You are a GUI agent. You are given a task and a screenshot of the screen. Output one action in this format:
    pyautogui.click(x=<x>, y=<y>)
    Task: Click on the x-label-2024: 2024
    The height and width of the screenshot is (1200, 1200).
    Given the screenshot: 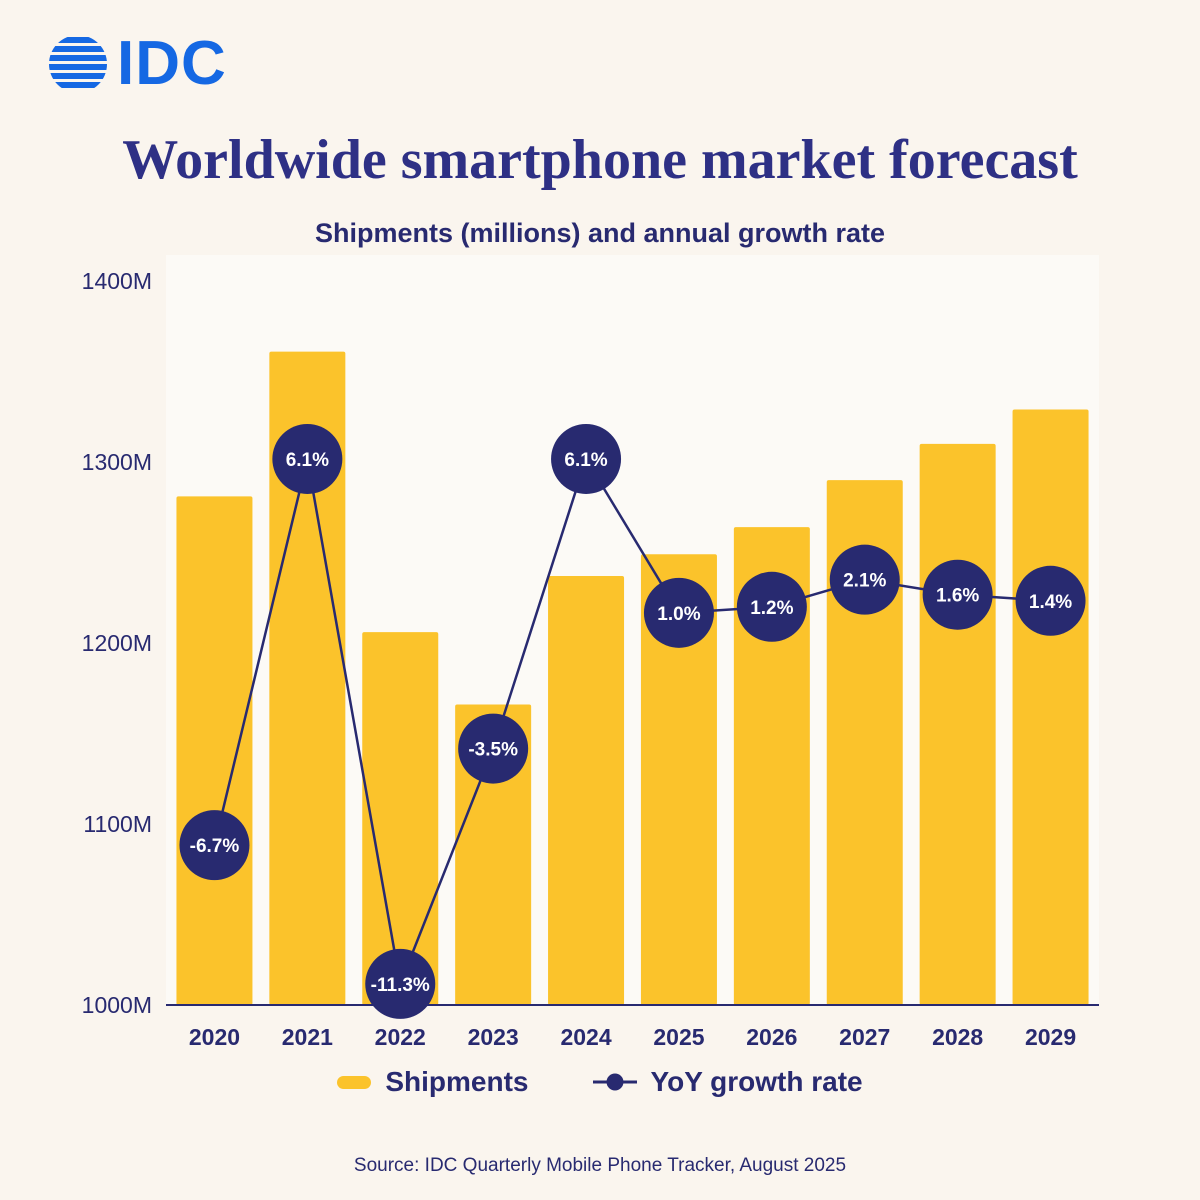 What is the action you would take?
    pyautogui.click(x=585, y=1037)
    